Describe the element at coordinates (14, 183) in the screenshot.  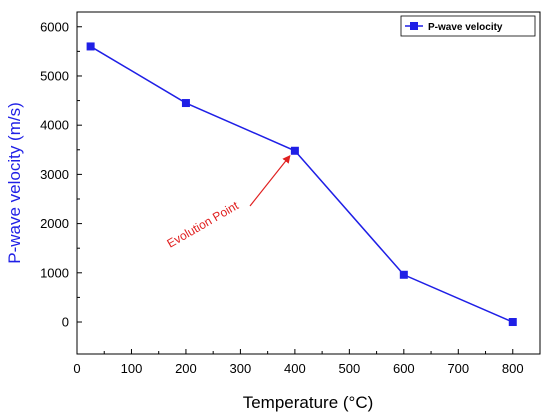
I see `y-axis-title: P-wave velocity (m/s)` at that location.